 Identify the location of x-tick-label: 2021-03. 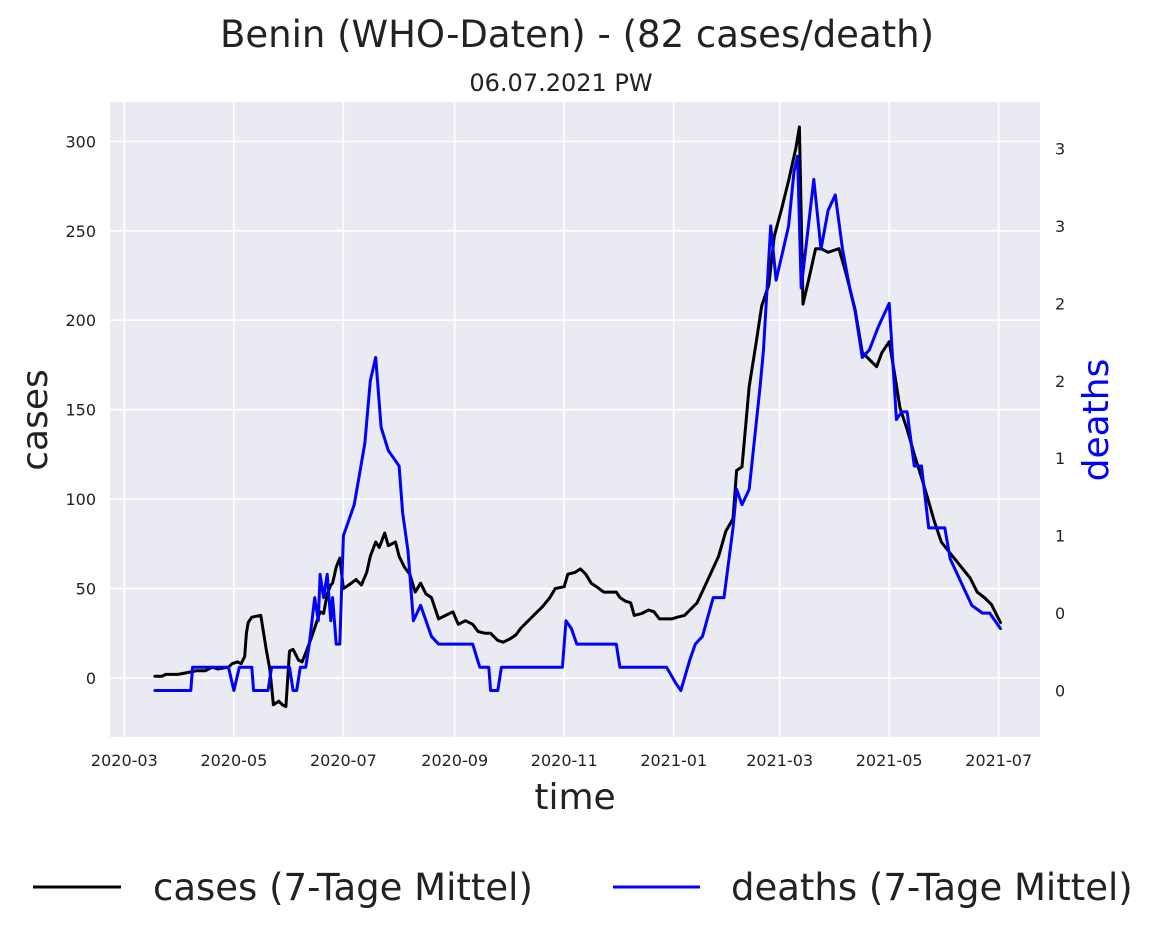
(779, 760).